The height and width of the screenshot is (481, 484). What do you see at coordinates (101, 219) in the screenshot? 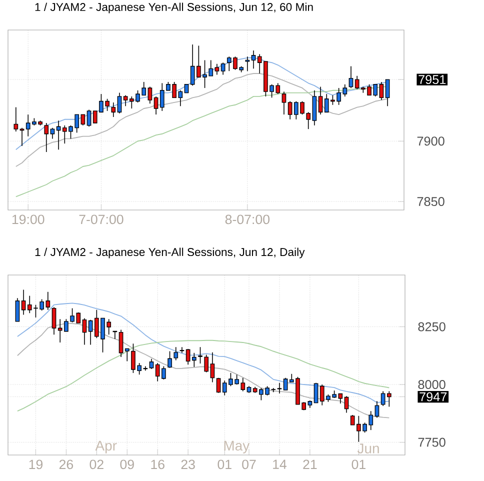
I see `x-tick-label: 7-07:00` at bounding box center [101, 219].